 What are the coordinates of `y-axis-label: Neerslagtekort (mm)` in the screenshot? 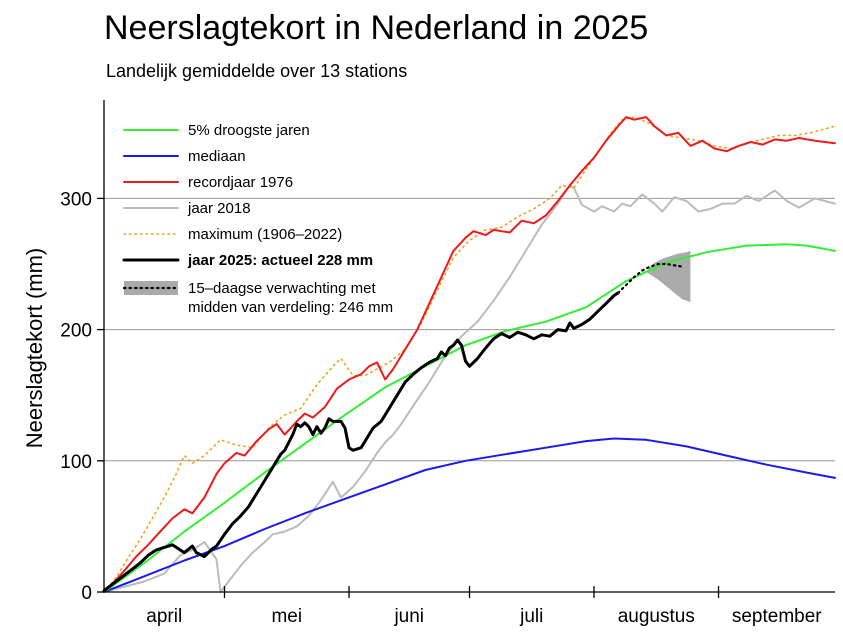 It's located at (34, 348).